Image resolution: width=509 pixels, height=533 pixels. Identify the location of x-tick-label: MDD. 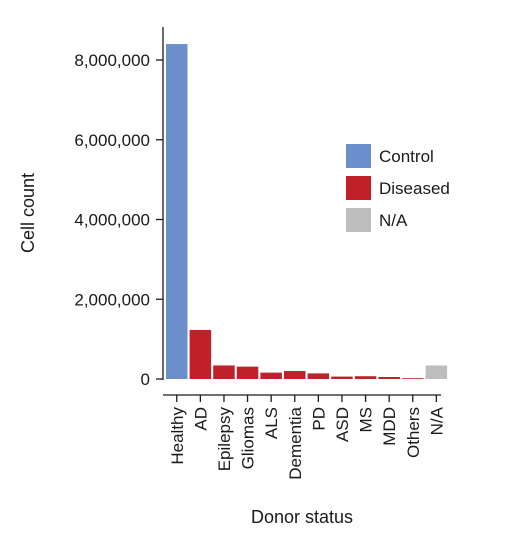
(389, 426).